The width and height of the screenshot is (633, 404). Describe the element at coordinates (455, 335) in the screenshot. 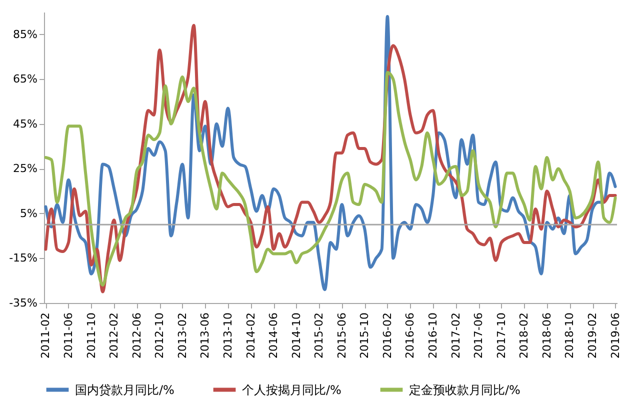

I see `x-tick-label: 2017-02` at that location.